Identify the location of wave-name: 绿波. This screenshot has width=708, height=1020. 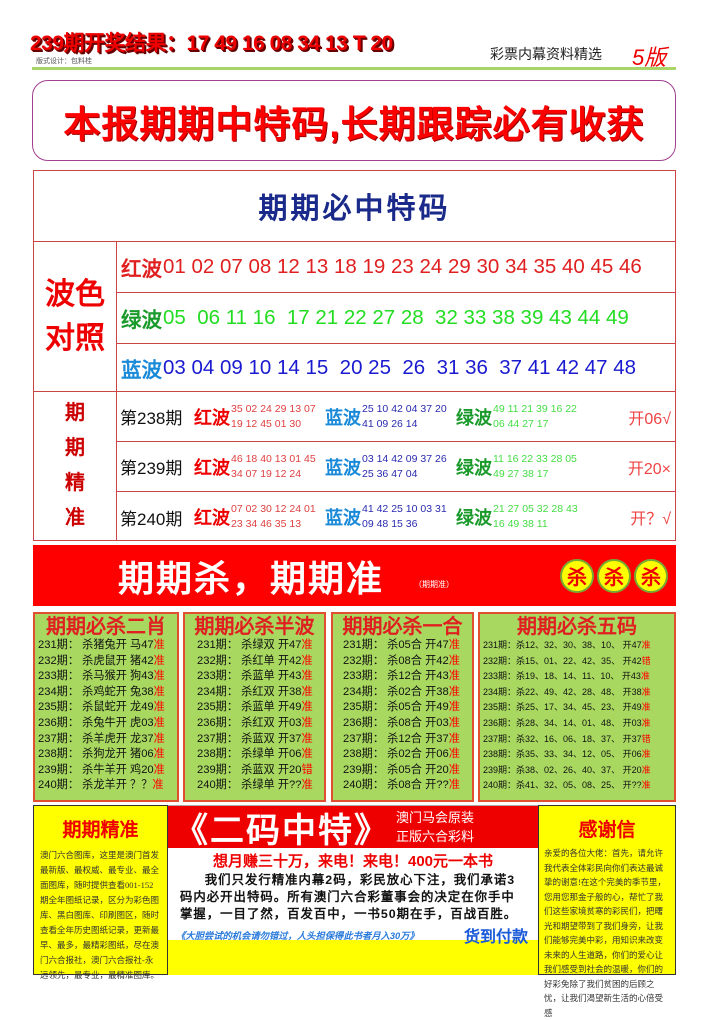
(141, 320).